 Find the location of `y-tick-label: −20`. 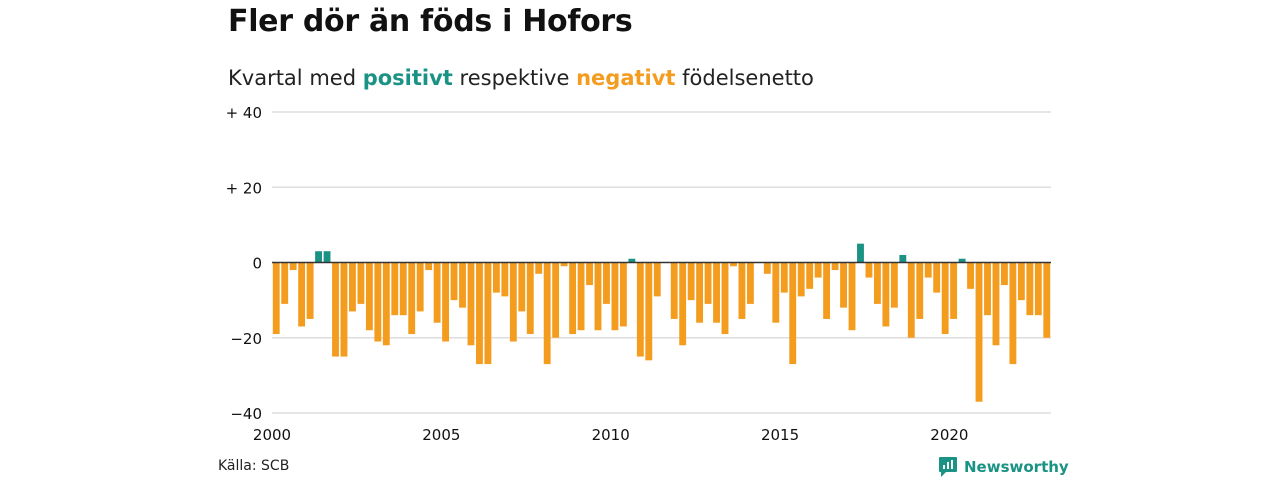

y-tick-label: −20 is located at coordinates (246, 339).